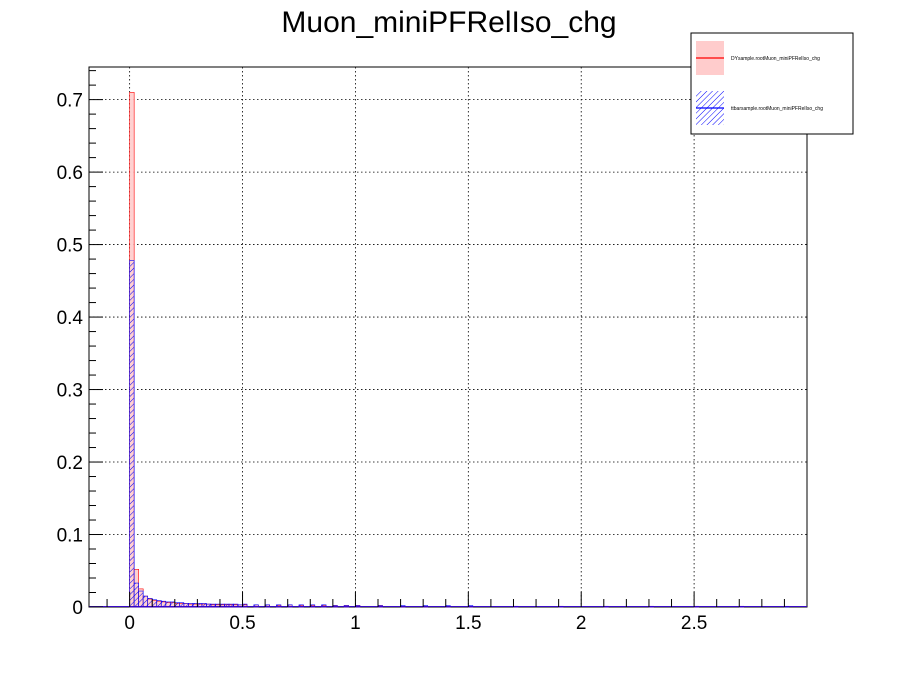 The height and width of the screenshot is (675, 898). Describe the element at coordinates (70, 101) in the screenshot. I see `y-tick-label: 0.7` at that location.